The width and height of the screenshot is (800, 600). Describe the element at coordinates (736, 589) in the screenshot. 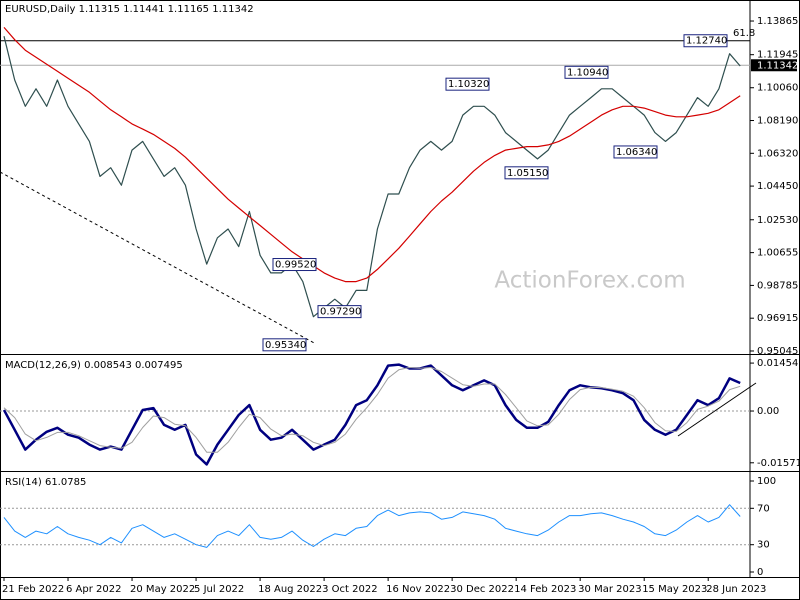

I see `x-tick-label: 28 Jun 2023` at that location.